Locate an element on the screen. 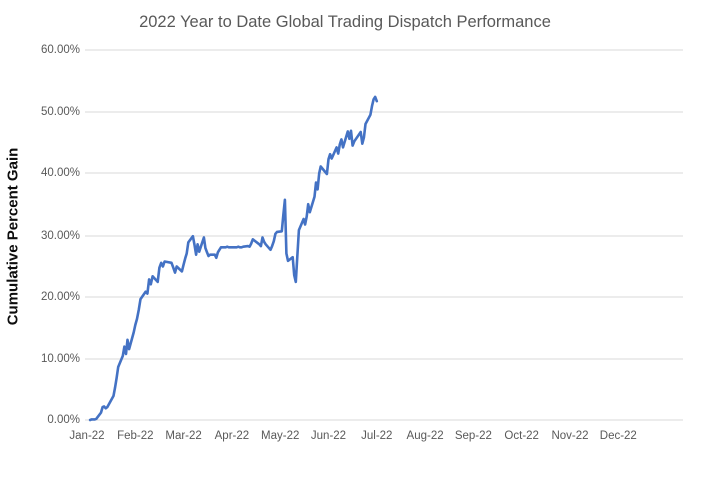 This screenshot has height=478, width=705. y-tick-label: 60.00% is located at coordinates (60, 50).